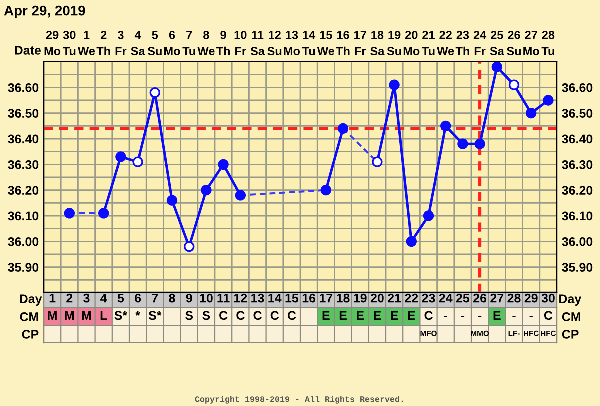 The height and width of the screenshot is (406, 600). What do you see at coordinates (429, 298) in the screenshot?
I see `x-tick-label: 23` at bounding box center [429, 298].